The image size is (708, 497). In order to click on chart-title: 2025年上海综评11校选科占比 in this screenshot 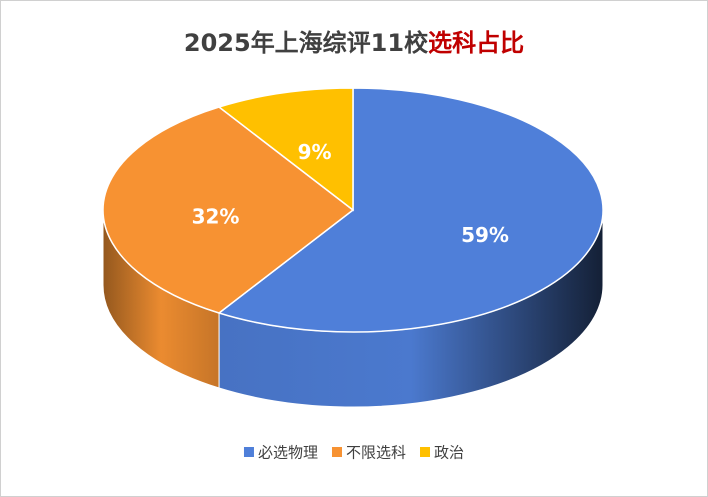, I will do `click(354, 43)`.